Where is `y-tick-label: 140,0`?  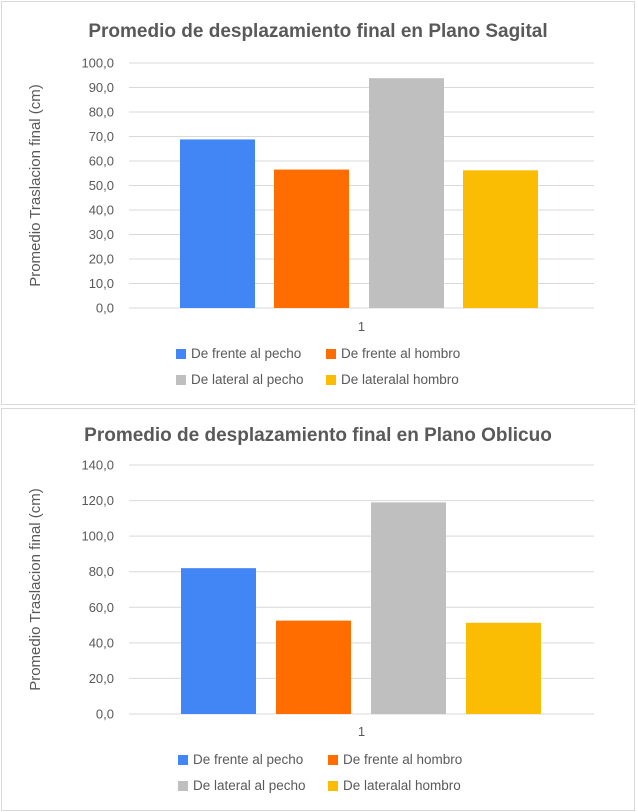
y-tick-label: 140,0 is located at coordinates (97, 465).